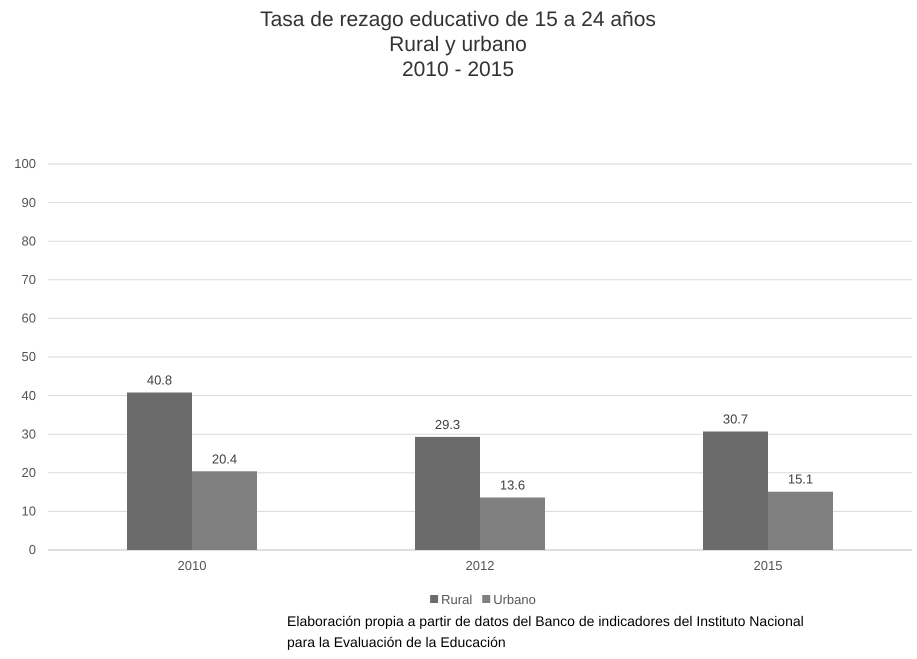 Image resolution: width=917 pixels, height=659 pixels. Describe the element at coordinates (29, 511) in the screenshot. I see `y-tick-label: 10` at that location.